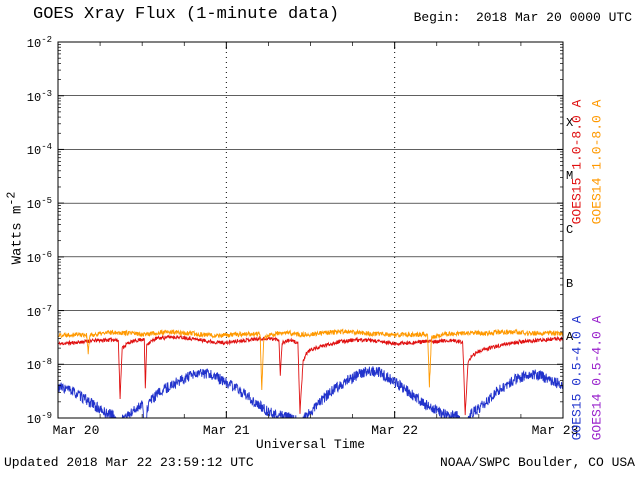  I want to click on legend-label-goes14-0-5-4-0-a: GOES14 0.5-4.0 A, so click(597, 378).